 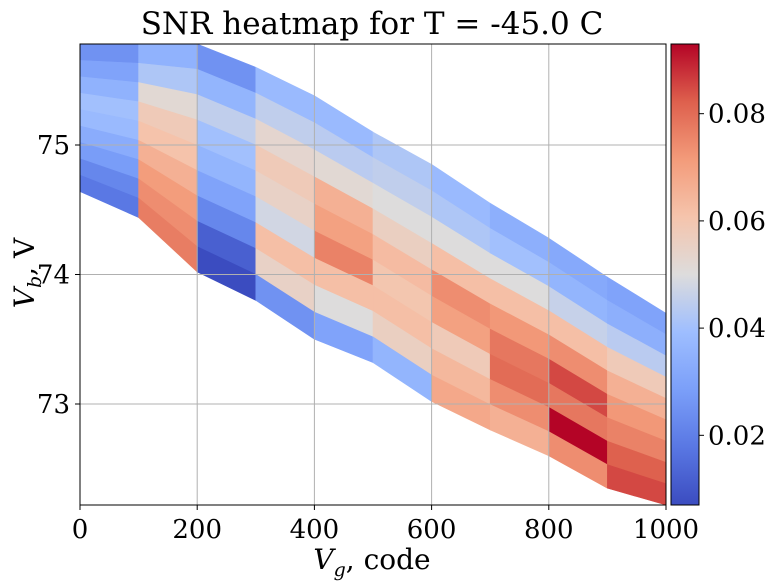 What do you see at coordinates (388, 559) in the screenshot?
I see `x-axis-label-suffix: , code` at bounding box center [388, 559].